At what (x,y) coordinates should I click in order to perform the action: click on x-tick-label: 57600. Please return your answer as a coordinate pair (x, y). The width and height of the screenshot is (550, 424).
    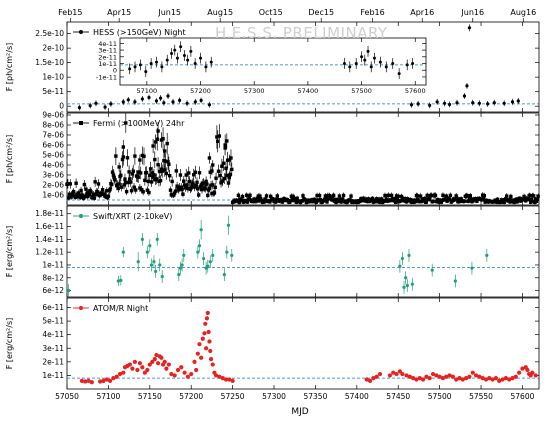
    Looking at the image, I should click on (415, 91).